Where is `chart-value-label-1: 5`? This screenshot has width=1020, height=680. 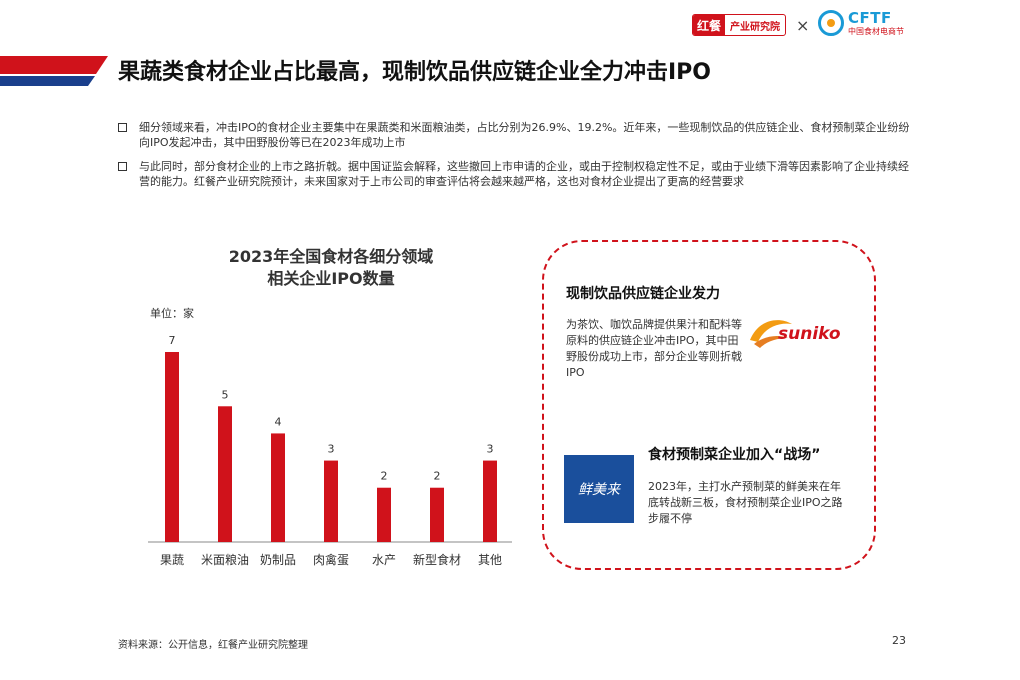
chart-value-label-1: 5 is located at coordinates (225, 394).